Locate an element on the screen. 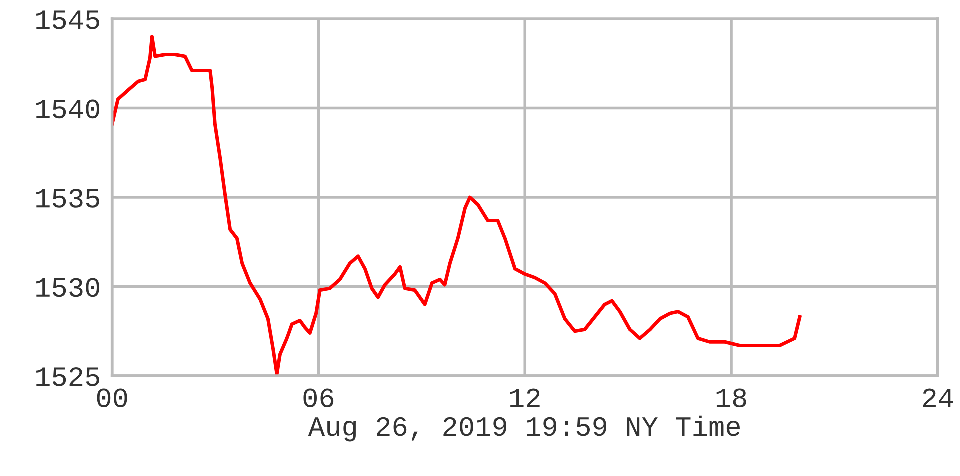 The height and width of the screenshot is (476, 960). x-tick-label: 00 is located at coordinates (112, 398).